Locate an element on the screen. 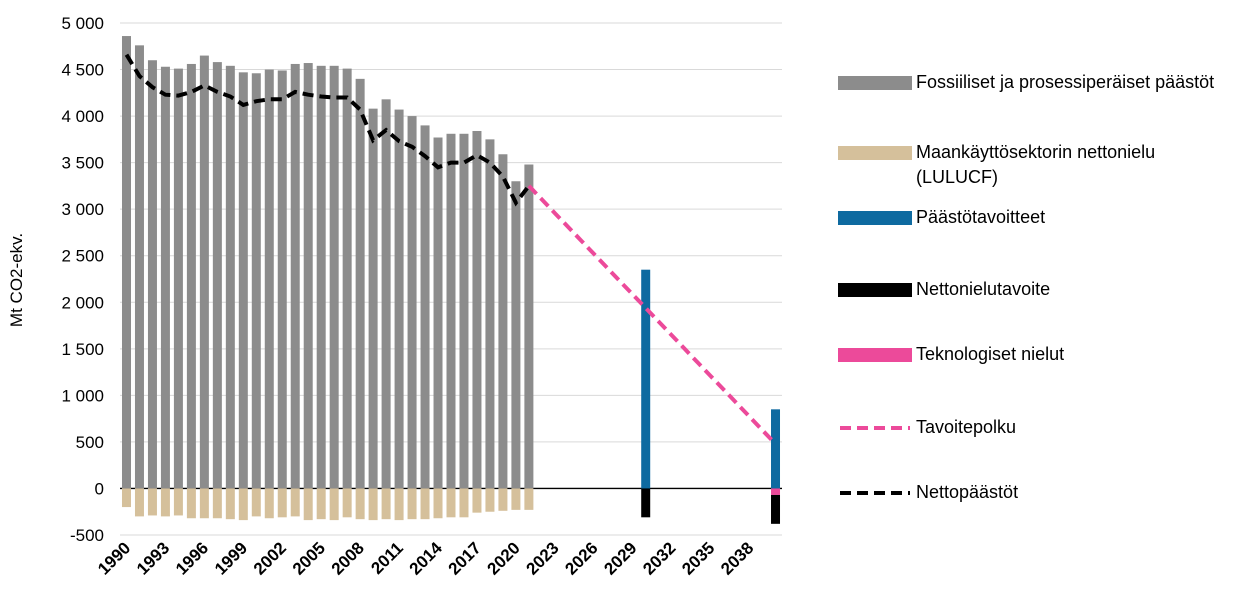 The width and height of the screenshot is (1239, 600). x-tick-label: 1996 is located at coordinates (192, 558).